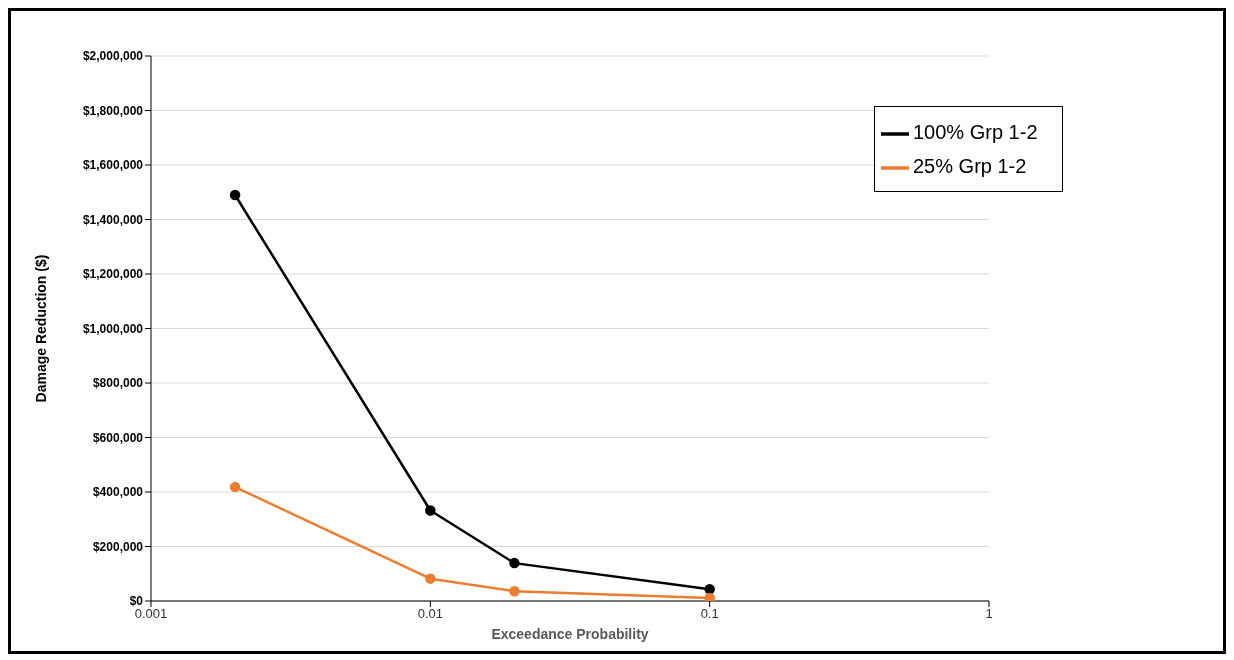 This screenshot has width=1234, height=660. What do you see at coordinates (113, 56) in the screenshot?
I see `y-tick-label: $2,000,000` at bounding box center [113, 56].